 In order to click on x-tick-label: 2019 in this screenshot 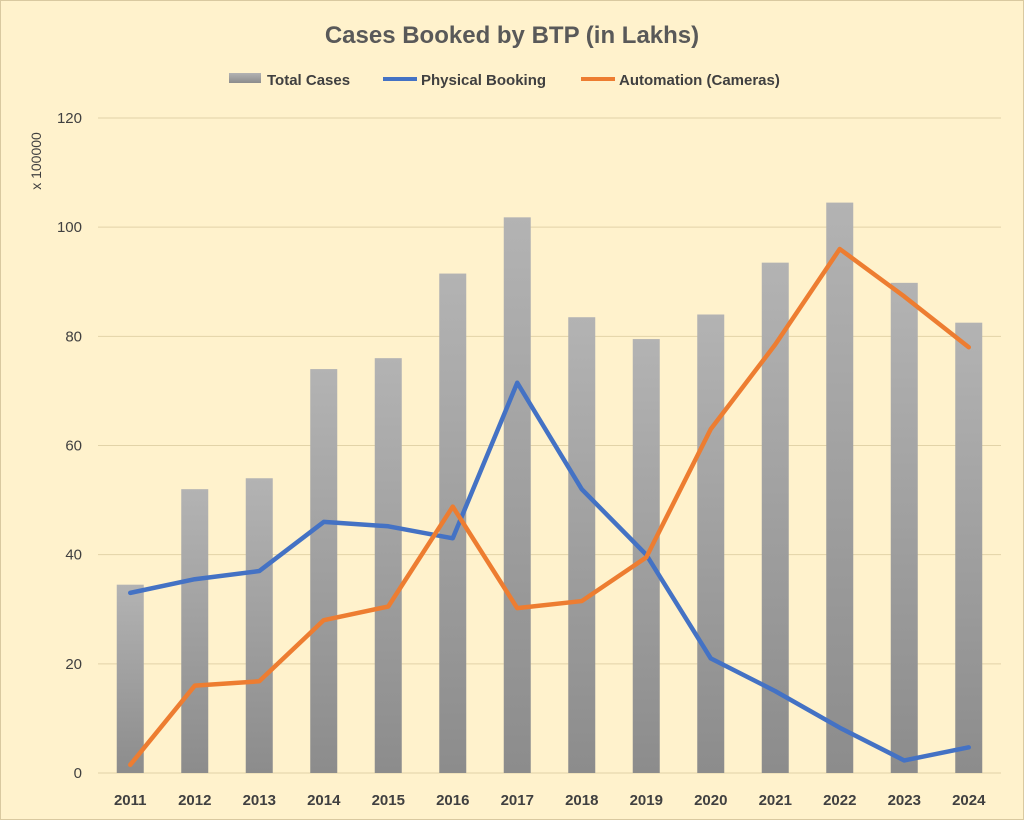, I will do `click(646, 800)`.